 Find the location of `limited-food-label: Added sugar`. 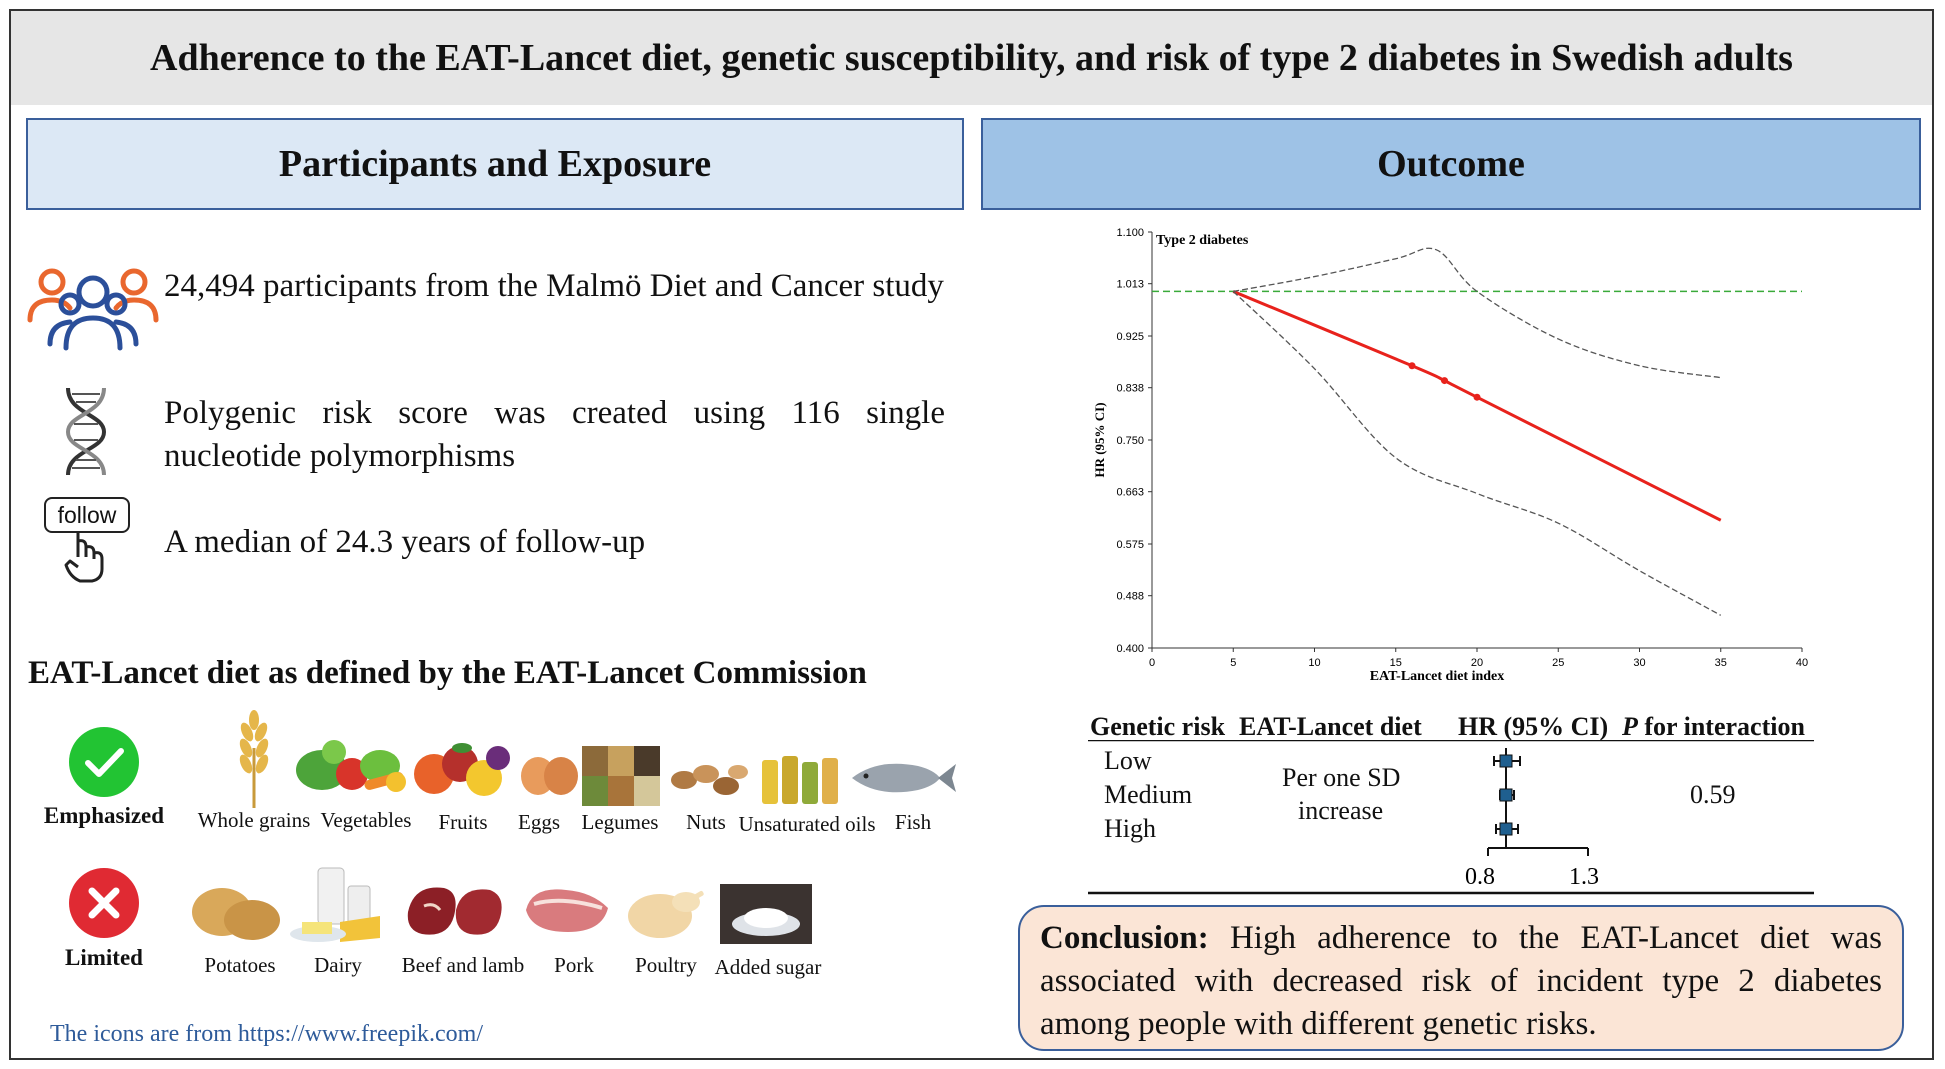

limited-food-label: Added sugar is located at coordinates (768, 967).